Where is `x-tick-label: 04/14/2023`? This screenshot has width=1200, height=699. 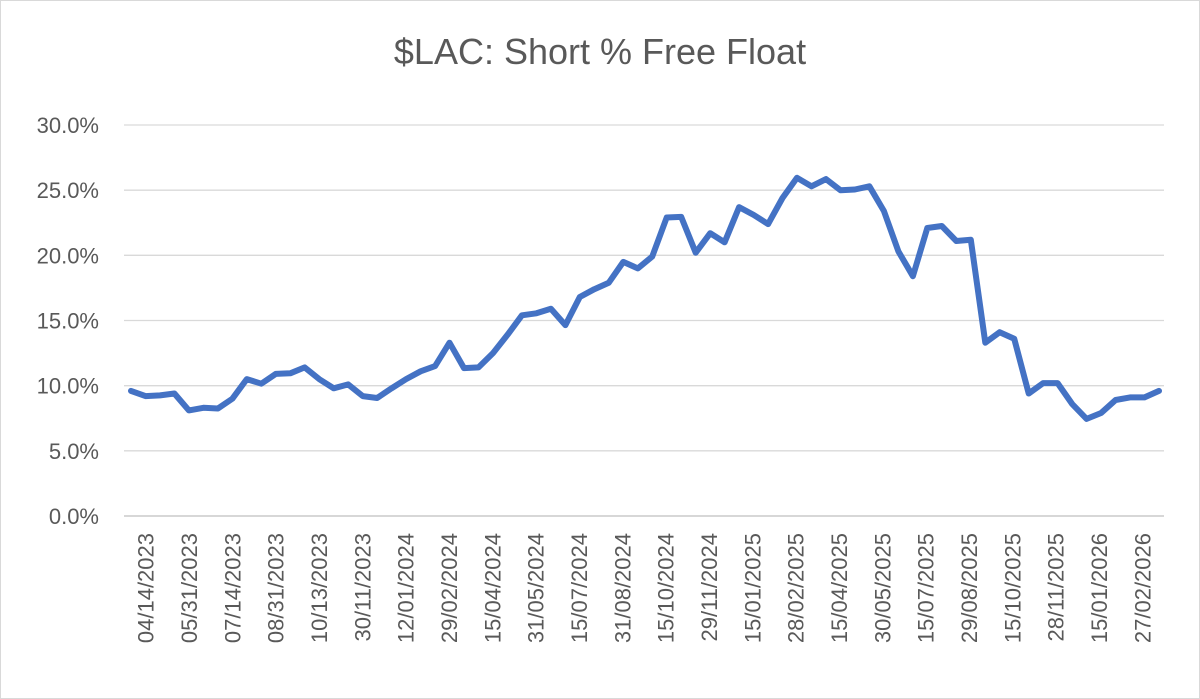 x-tick-label: 04/14/2023 is located at coordinates (146, 588).